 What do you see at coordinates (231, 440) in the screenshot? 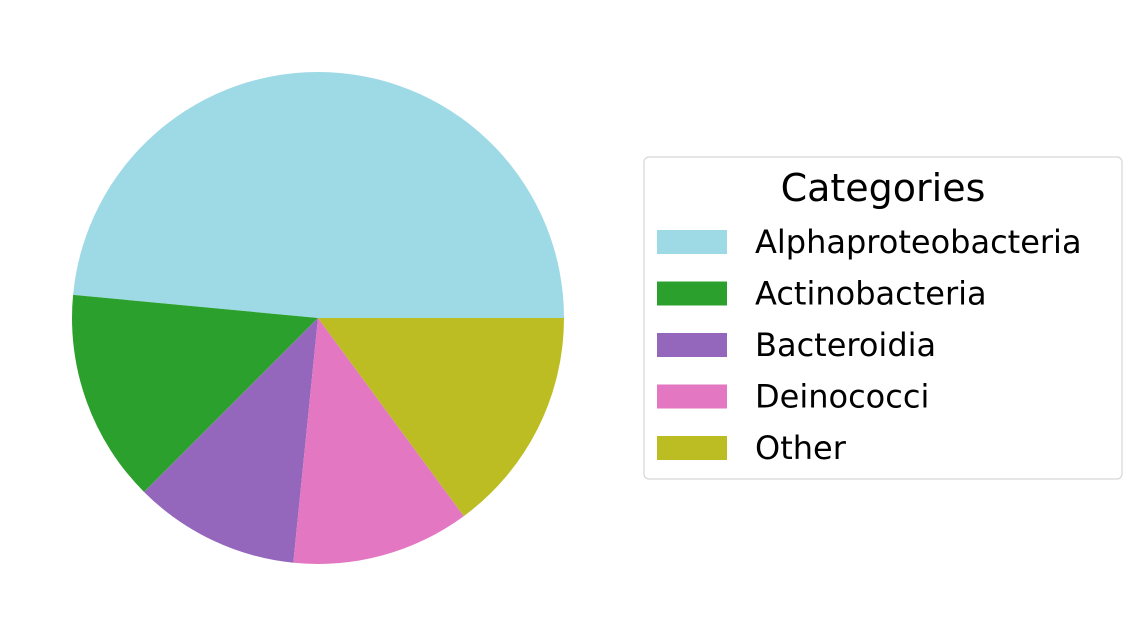
I see `pie-slice-bacteroidia` at bounding box center [231, 440].